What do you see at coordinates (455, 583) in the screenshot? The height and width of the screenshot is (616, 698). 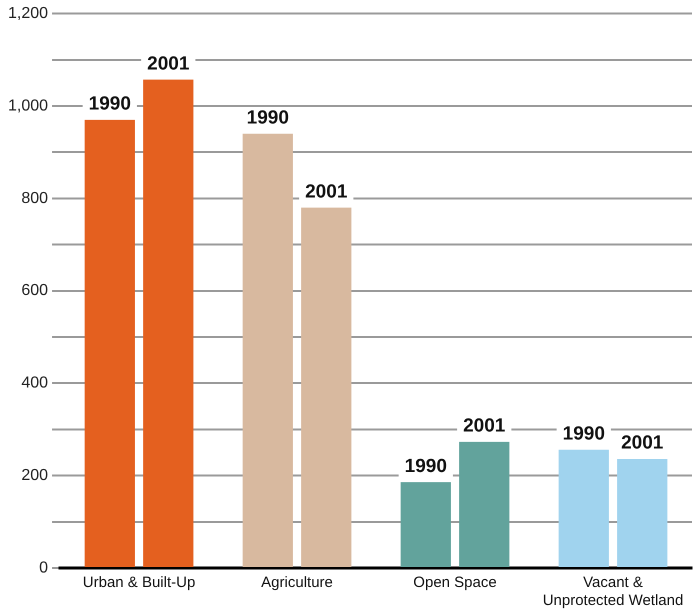 I see `x-tick-label: Open Space` at bounding box center [455, 583].